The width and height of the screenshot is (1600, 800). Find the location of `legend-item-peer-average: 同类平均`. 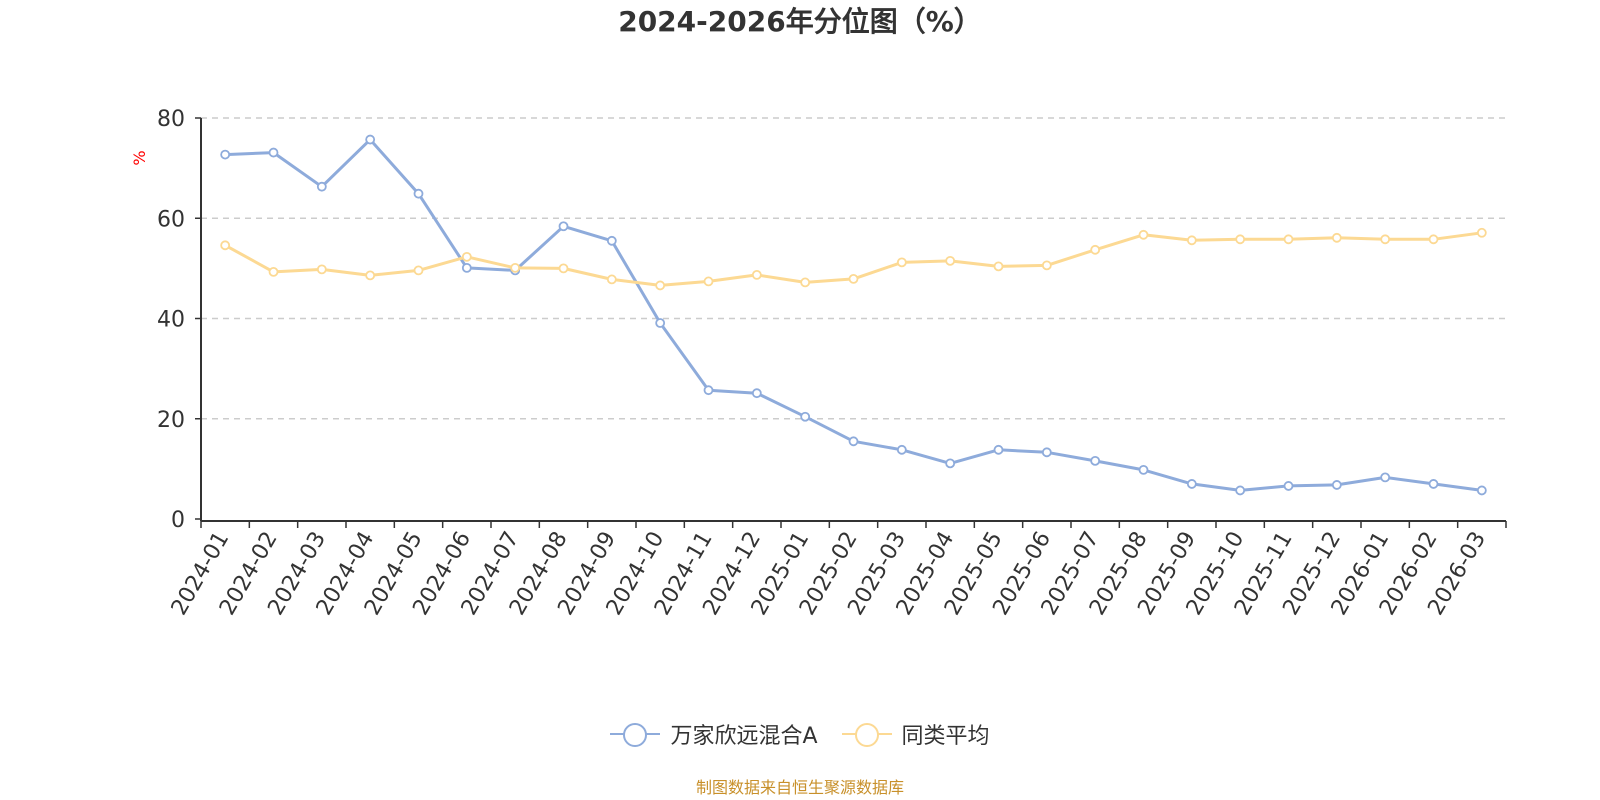

legend-item-peer-average: 同类平均 is located at coordinates (915, 734).